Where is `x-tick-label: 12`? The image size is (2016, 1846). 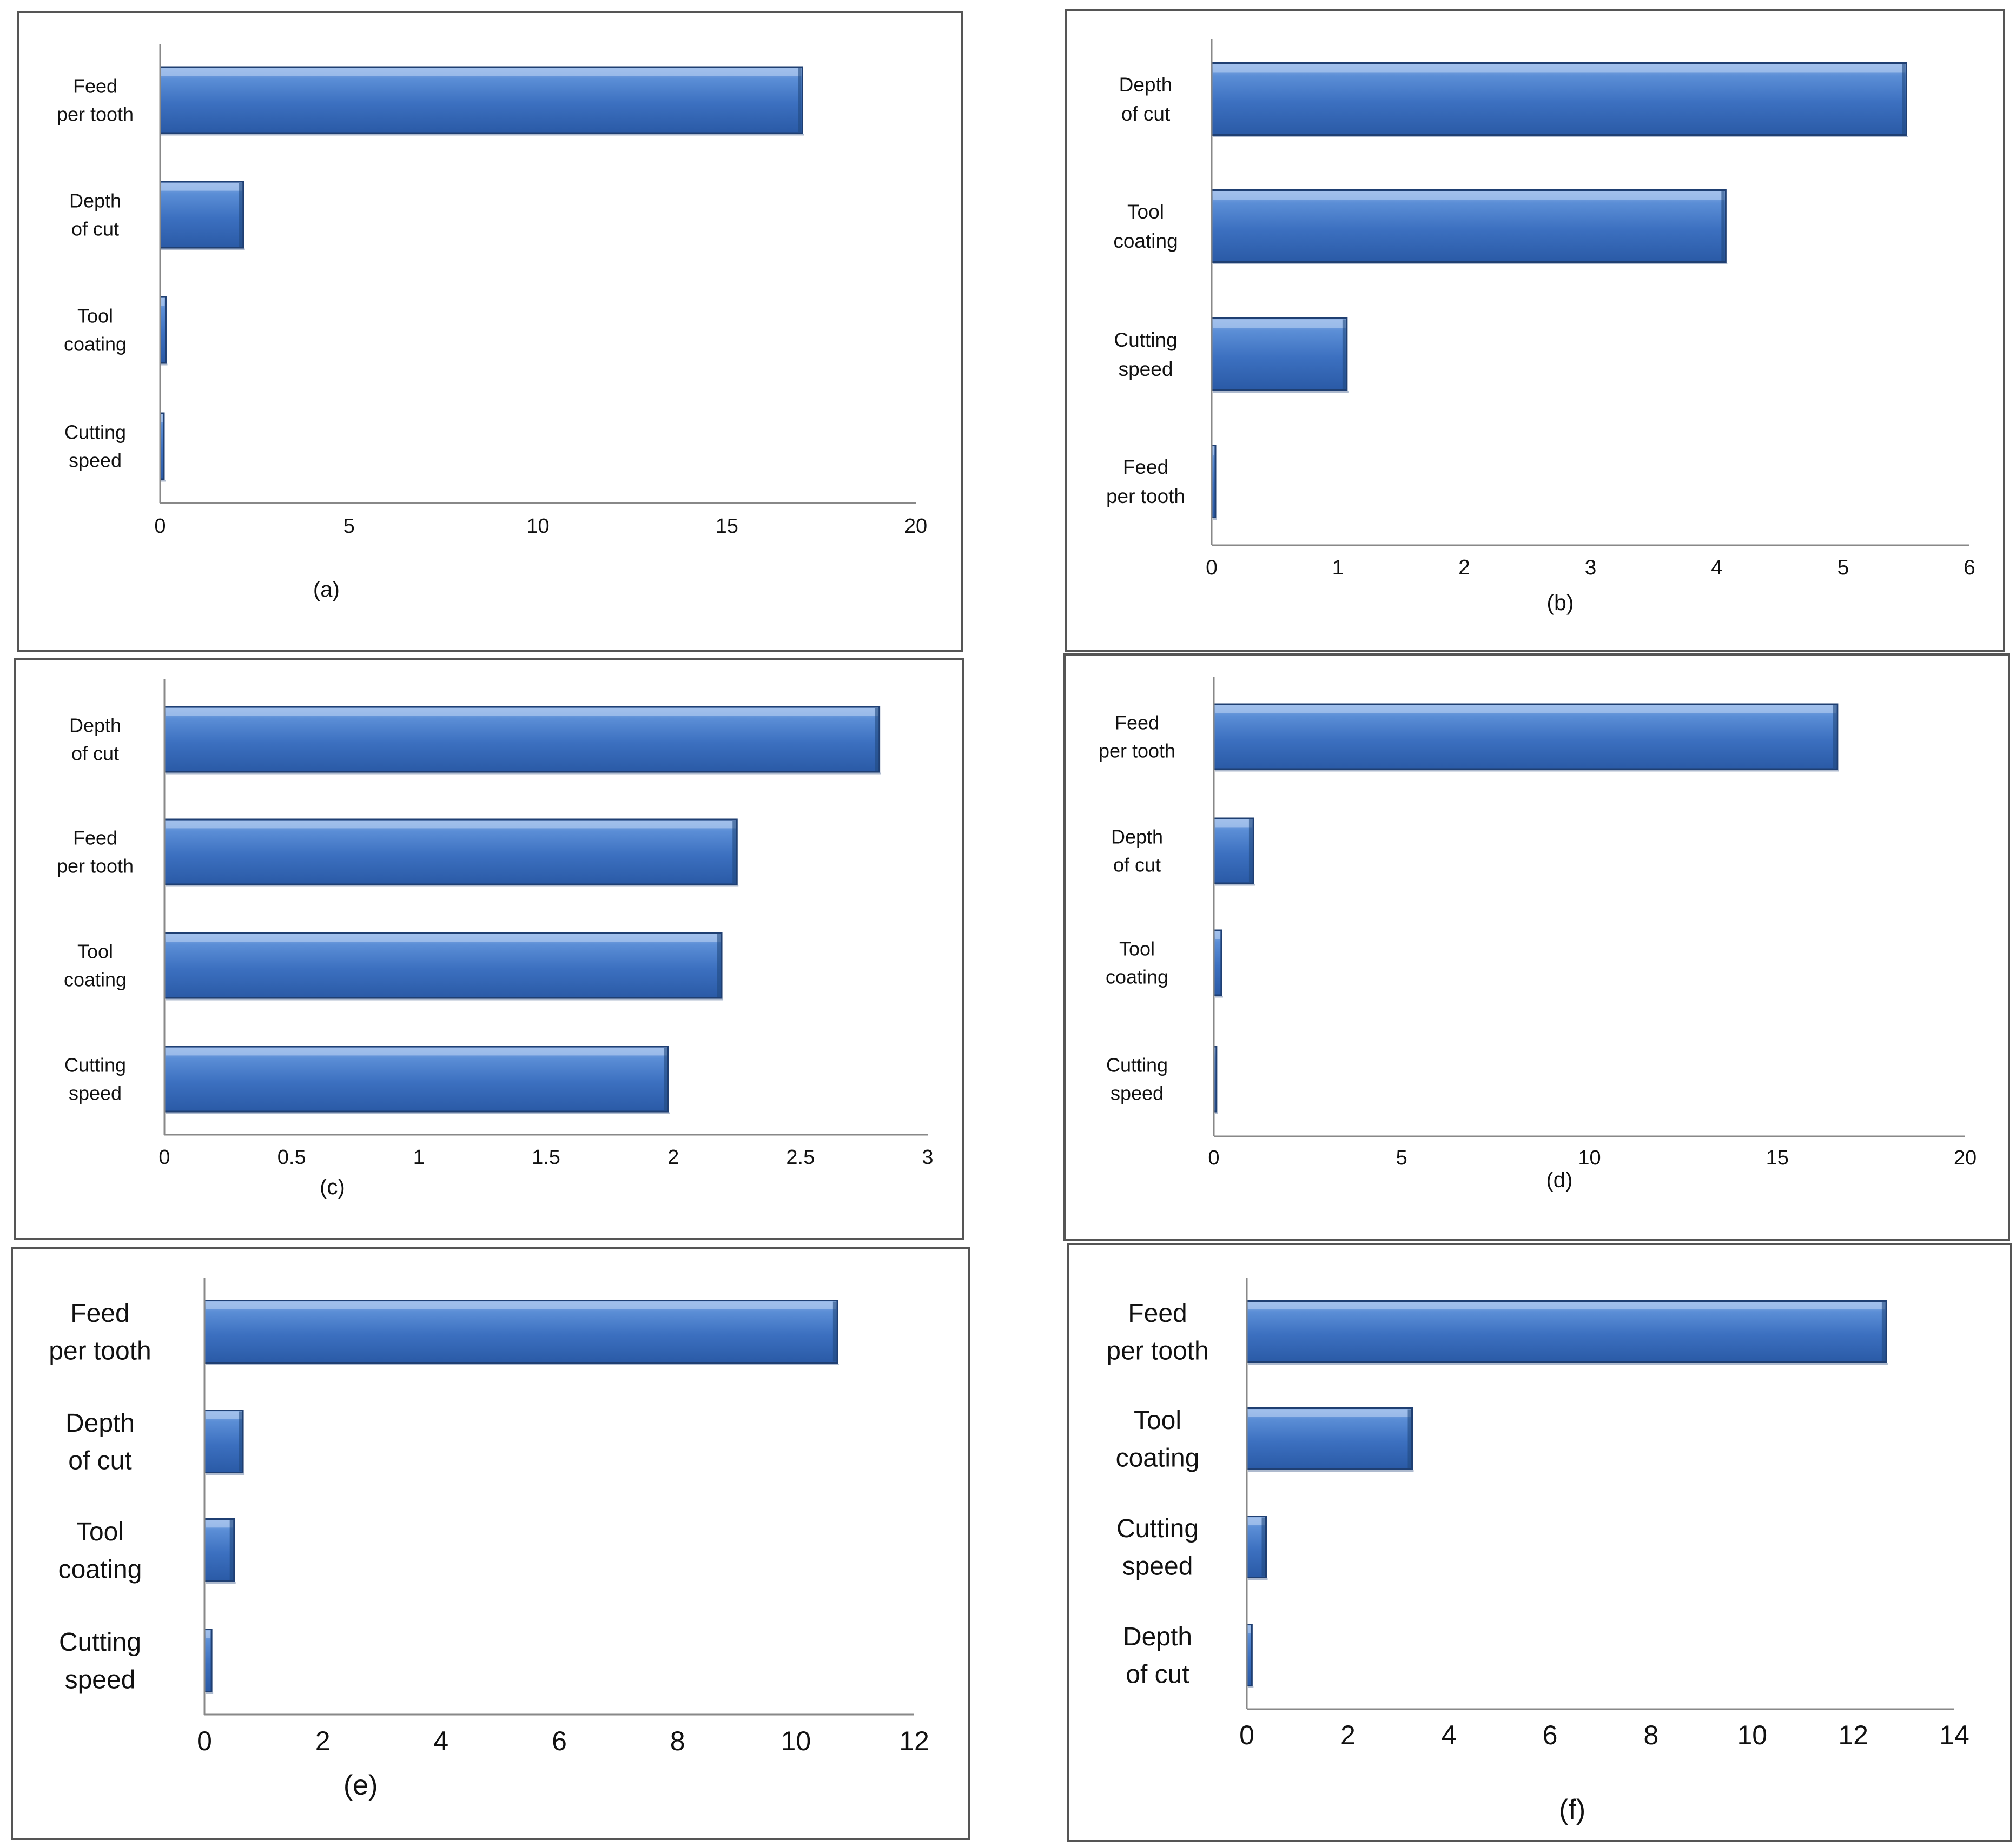
x-tick-label: 12 is located at coordinates (1853, 1735).